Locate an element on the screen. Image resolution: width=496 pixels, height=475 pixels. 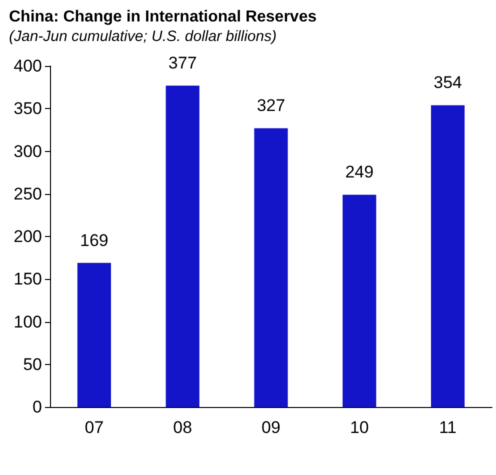
y-tick-label: 400 is located at coordinates (28, 66).